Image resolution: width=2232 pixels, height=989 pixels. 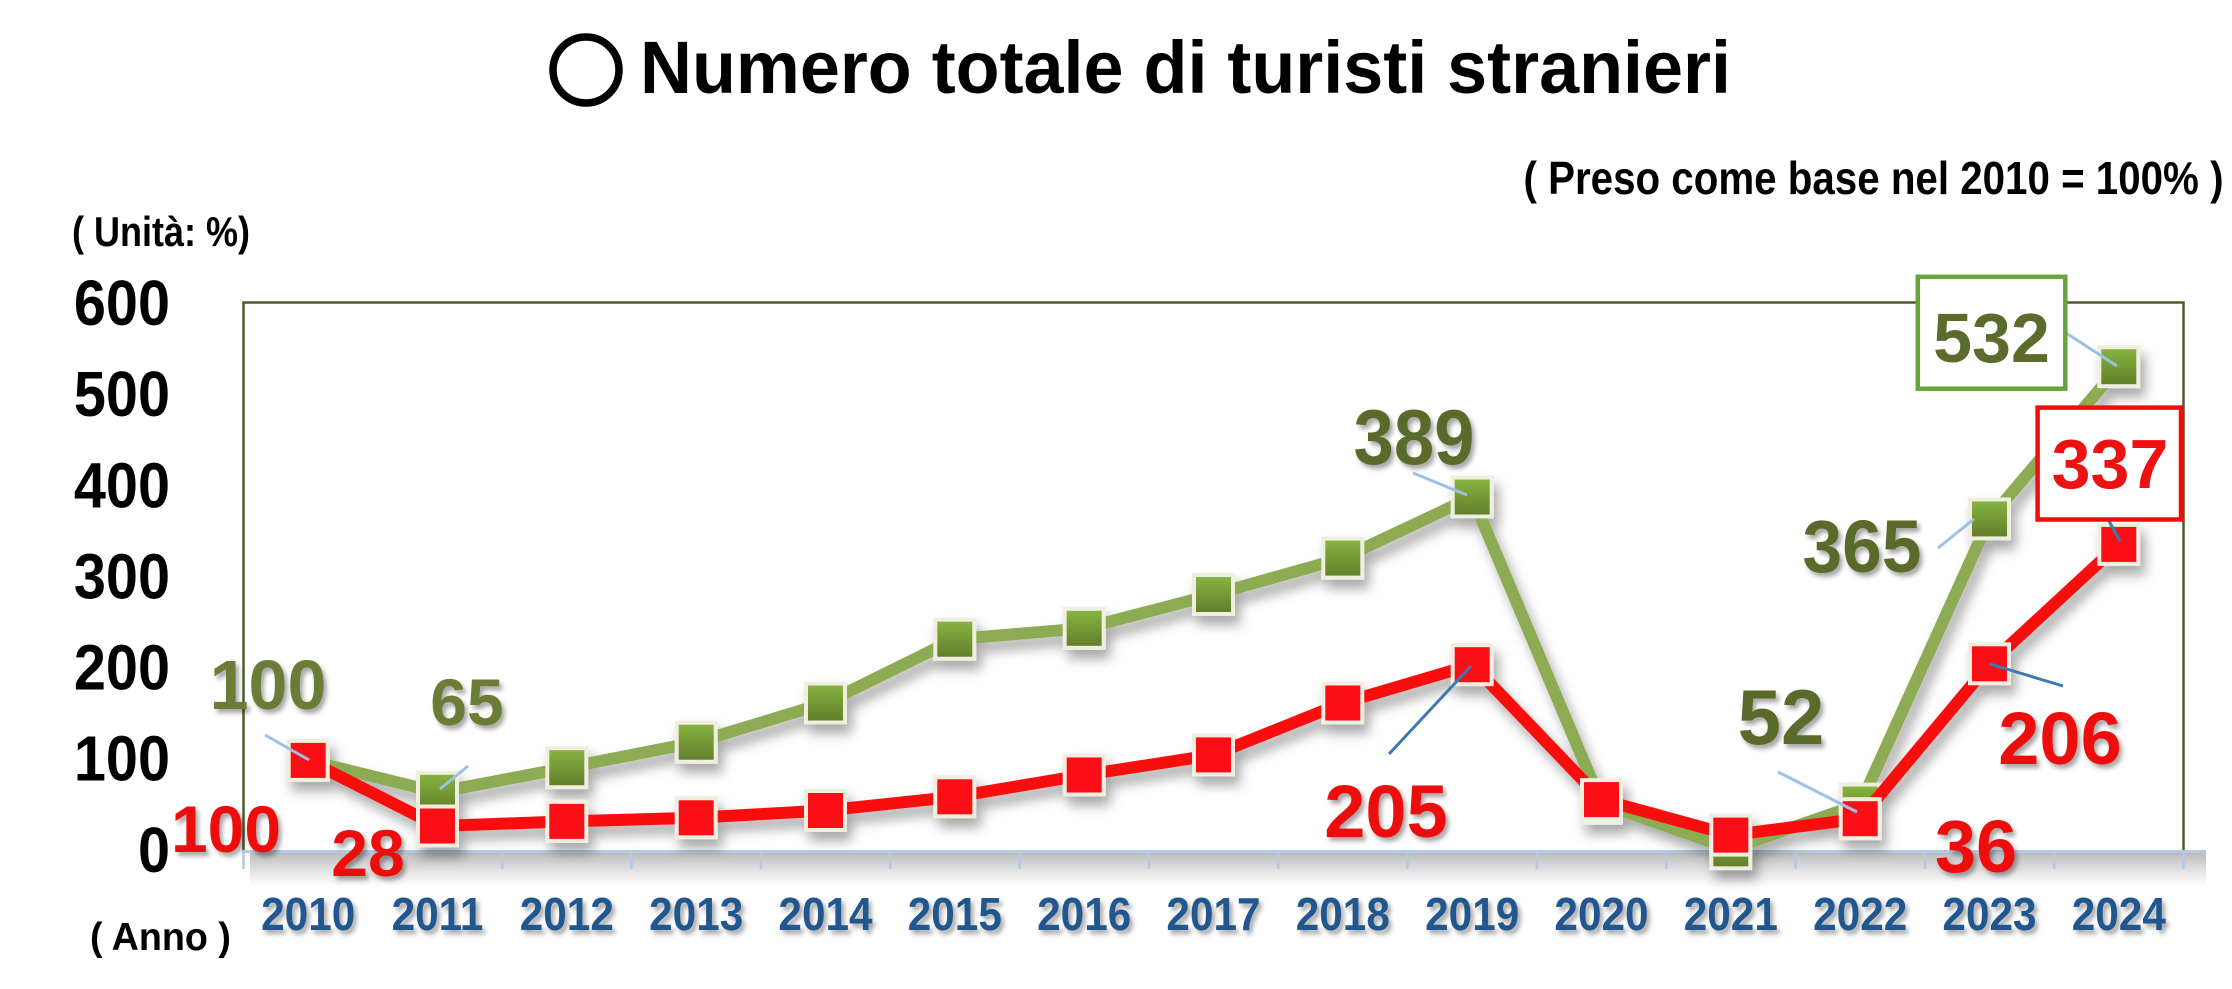 What do you see at coordinates (1991, 338) in the screenshot?
I see `svg-text: 532` at bounding box center [1991, 338].